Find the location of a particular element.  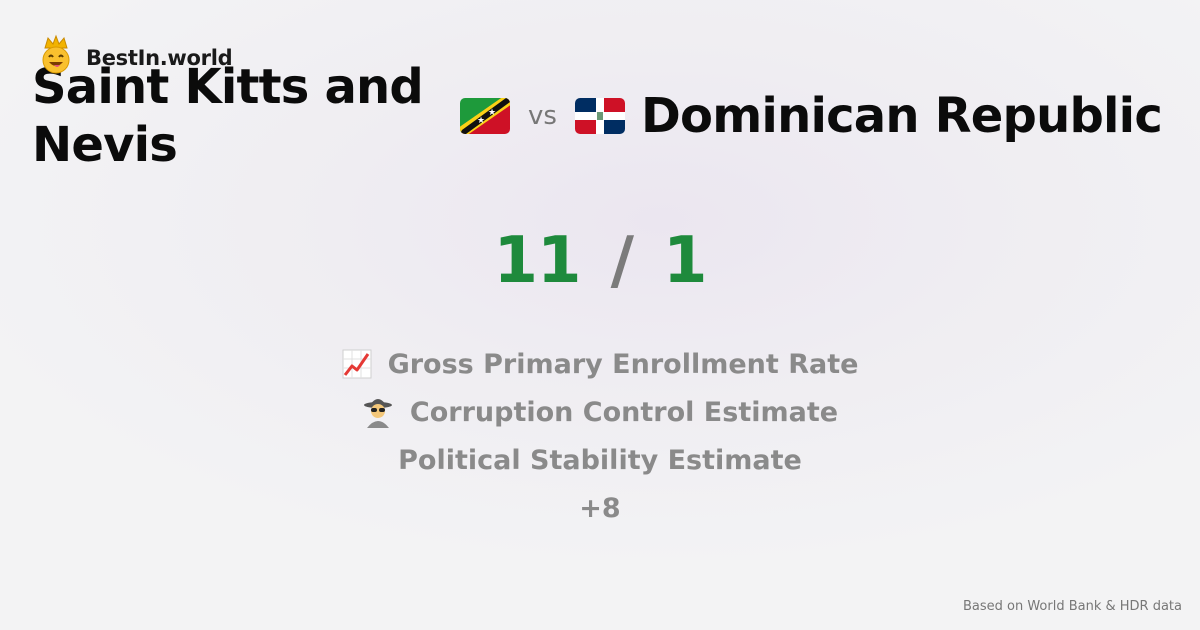

saint-kitts-and-nevis-flag-icon: ★ ★ is located at coordinates (485, 116).